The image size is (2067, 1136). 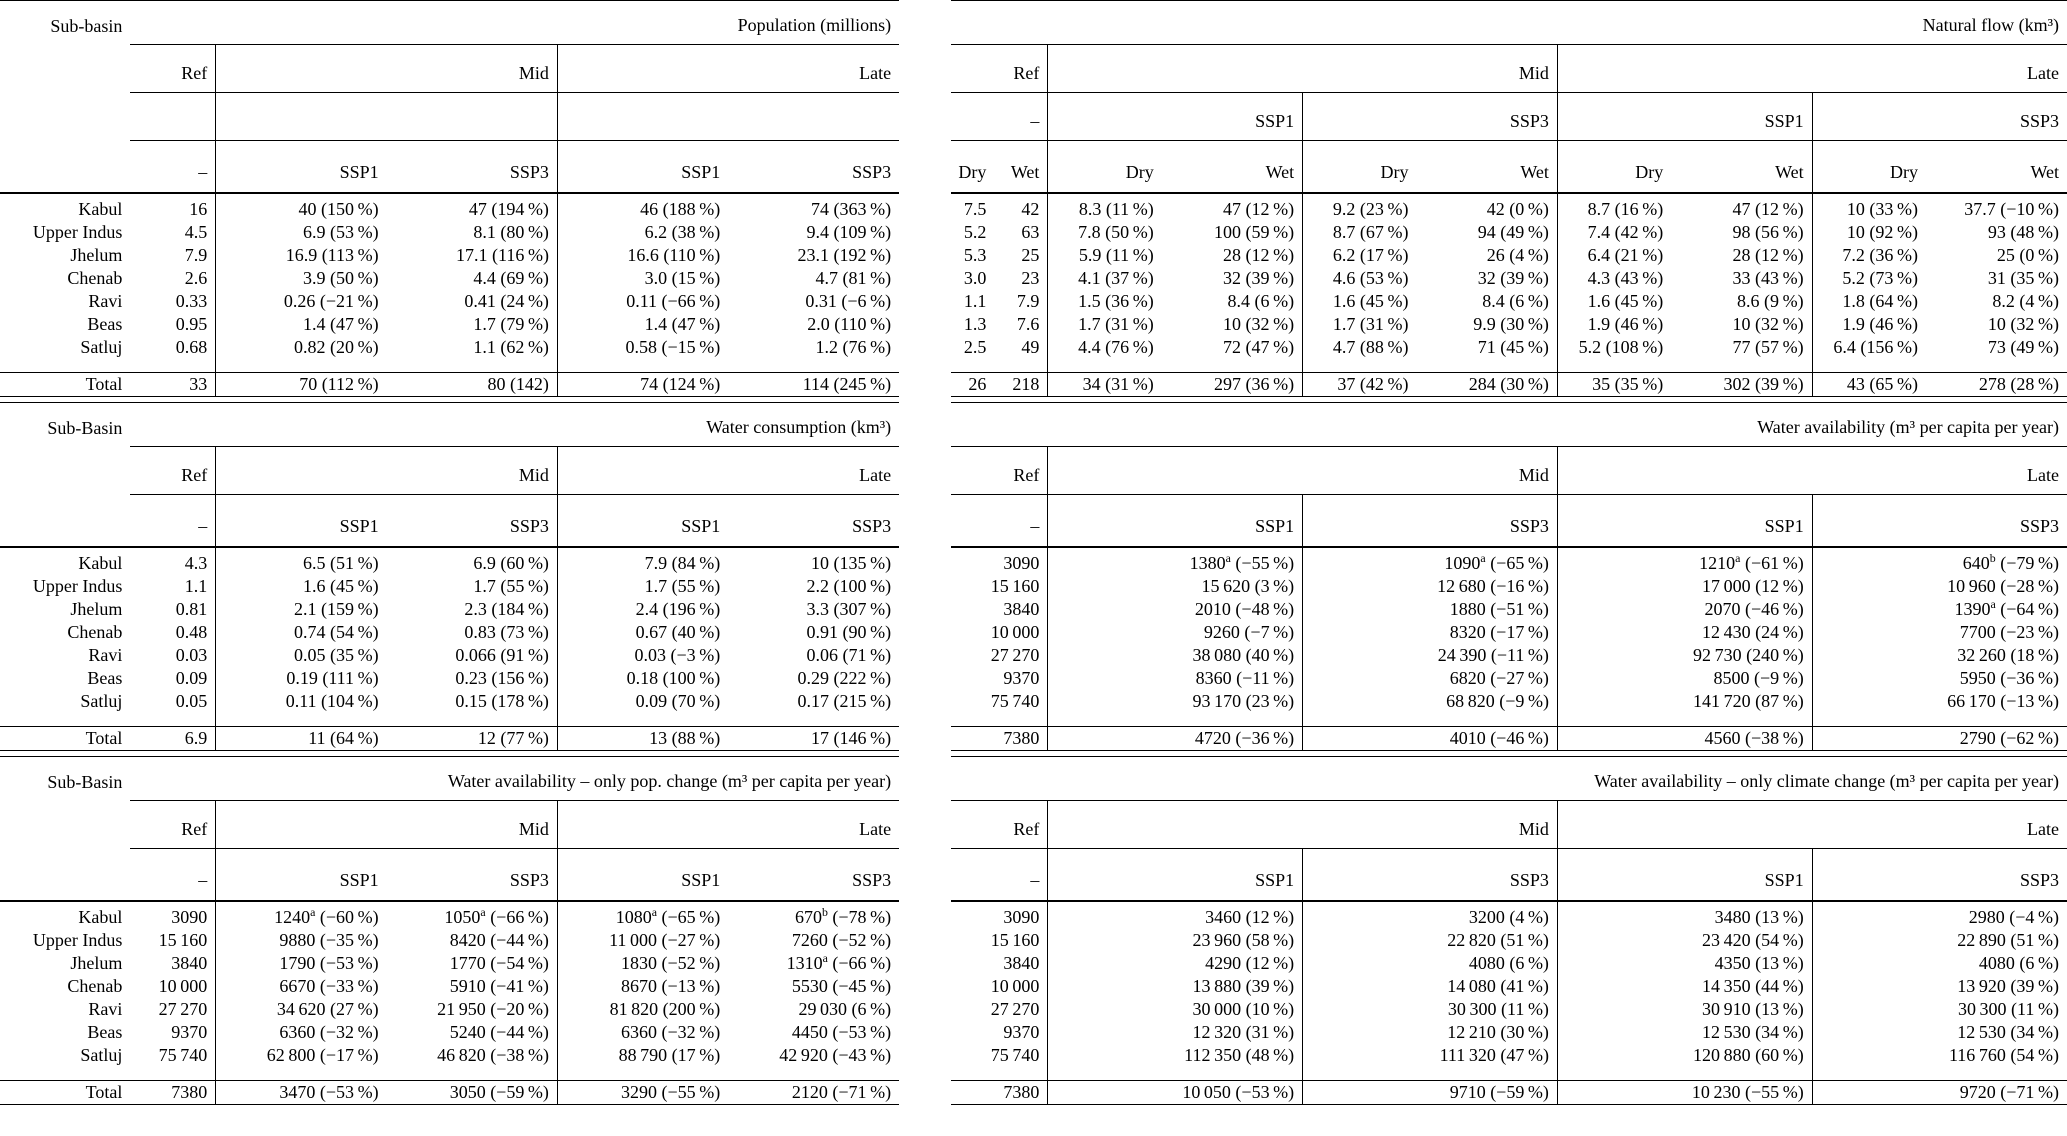 I want to click on value-cell: 42 (0 %), so click(x=1517, y=209).